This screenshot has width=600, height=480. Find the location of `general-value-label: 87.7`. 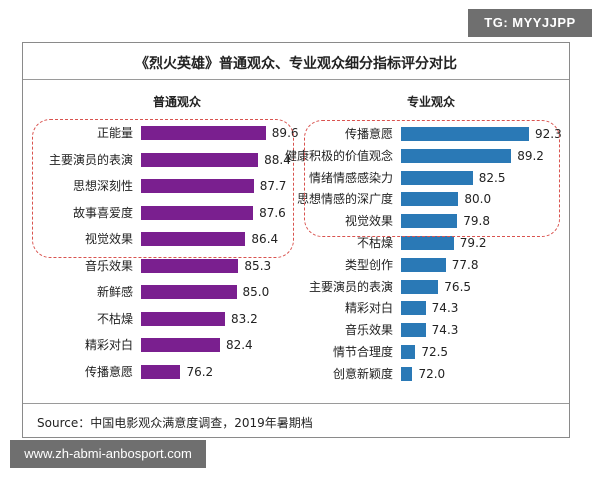

general-value-label: 87.7 is located at coordinates (273, 186).